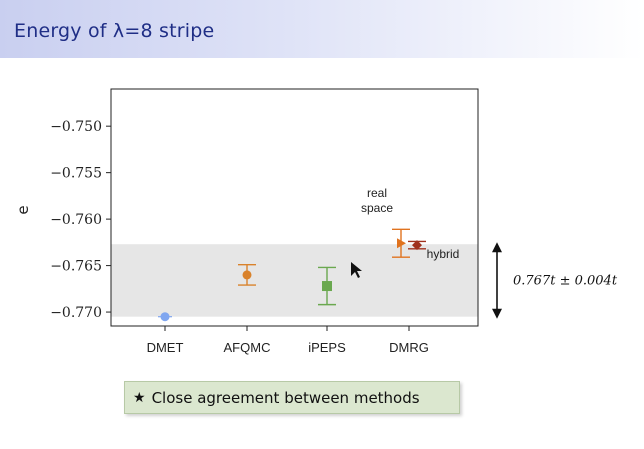 Image resolution: width=644 pixels, height=449 pixels. Describe the element at coordinates (497, 247) in the screenshot. I see `arrow-head-top` at that location.